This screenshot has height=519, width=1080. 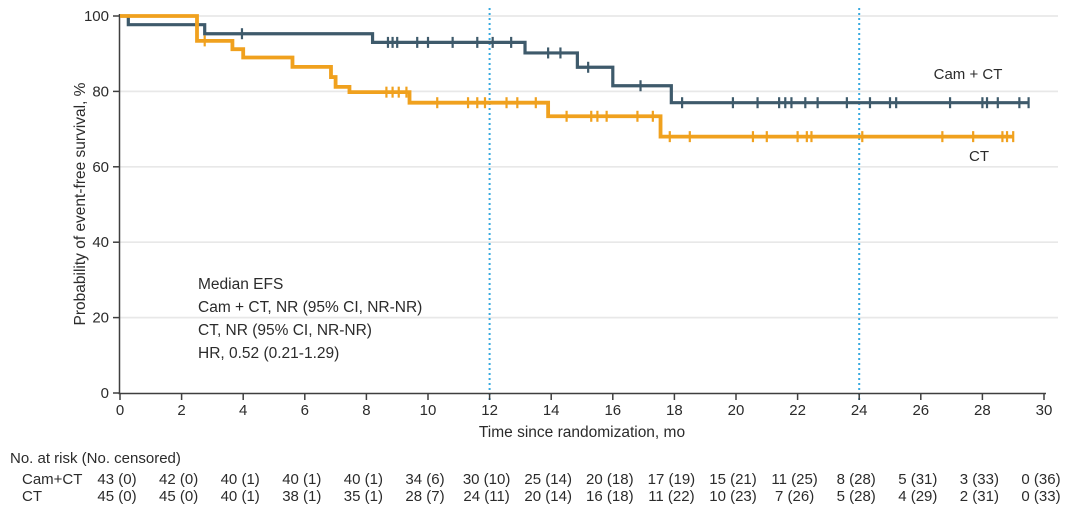 What do you see at coordinates (610, 496) in the screenshot?
I see `risk-cell: 16 (18)` at bounding box center [610, 496].